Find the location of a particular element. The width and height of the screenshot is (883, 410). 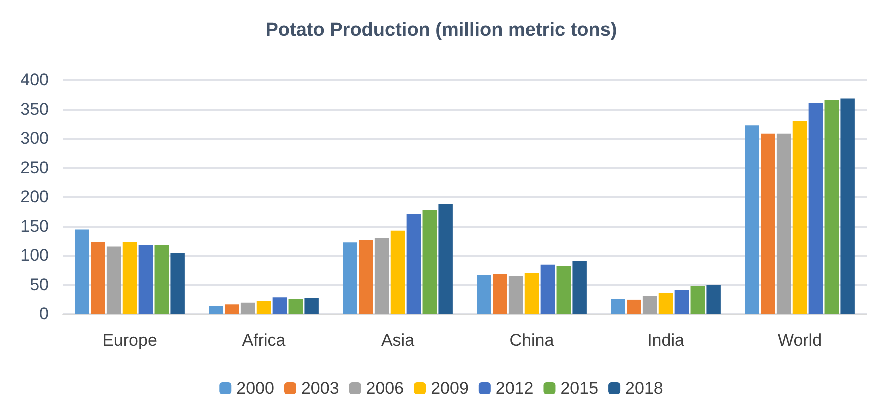

chart-title: Potato Production (million metric tons) is located at coordinates (442, 30).